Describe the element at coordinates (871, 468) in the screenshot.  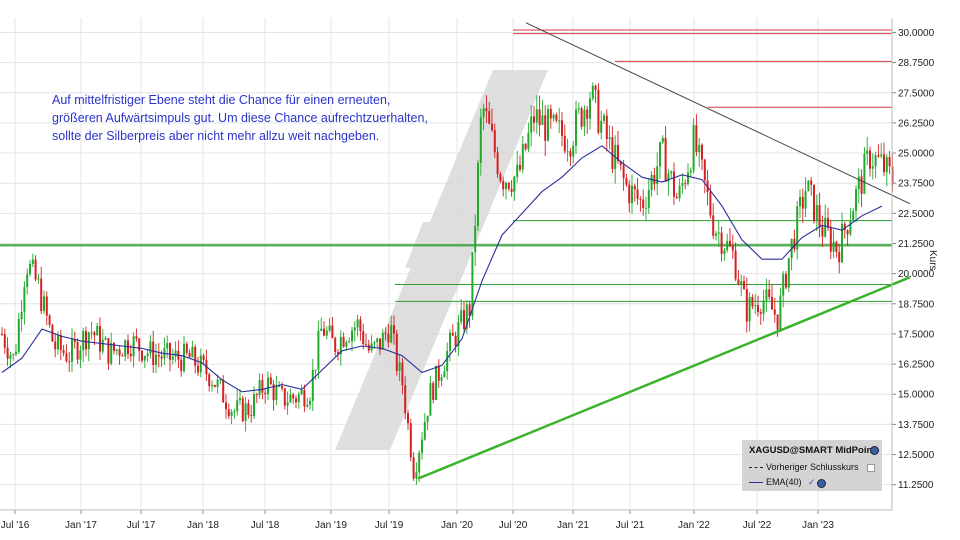
I see `checkbox-icon` at that location.